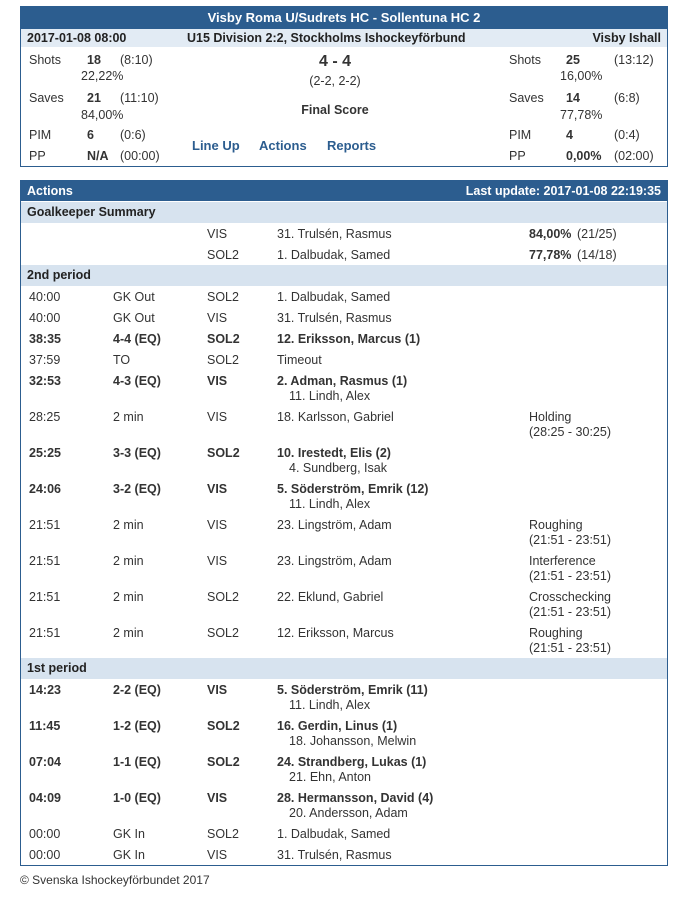 The image size is (682, 901). What do you see at coordinates (50, 191) in the screenshot?
I see `actions-title: Actions` at bounding box center [50, 191].